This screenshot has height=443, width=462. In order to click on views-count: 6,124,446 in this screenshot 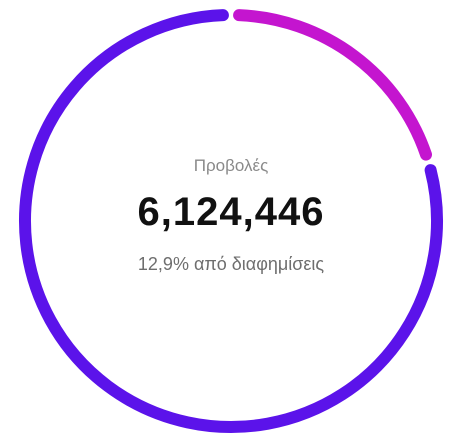, I will do `click(231, 212)`.